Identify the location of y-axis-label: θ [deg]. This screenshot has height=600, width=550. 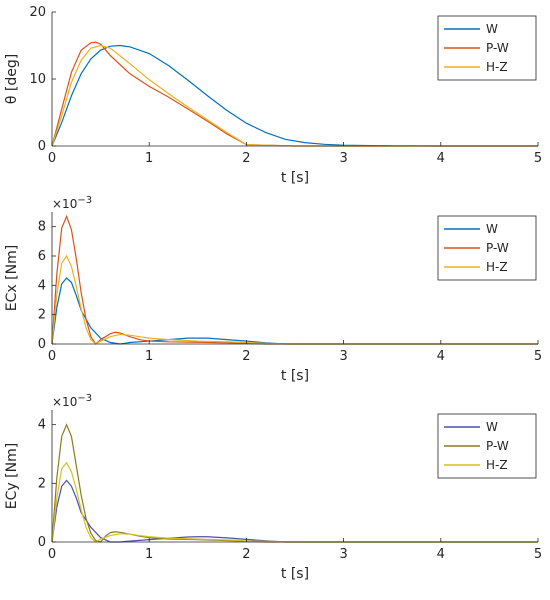
(12, 79).